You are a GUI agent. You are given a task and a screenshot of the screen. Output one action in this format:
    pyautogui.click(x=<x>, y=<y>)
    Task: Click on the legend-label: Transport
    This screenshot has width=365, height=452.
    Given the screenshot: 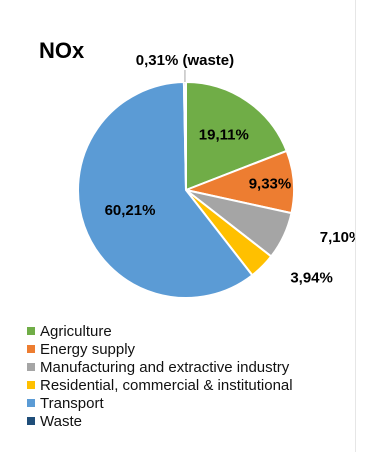 What is the action you would take?
    pyautogui.click(x=72, y=403)
    